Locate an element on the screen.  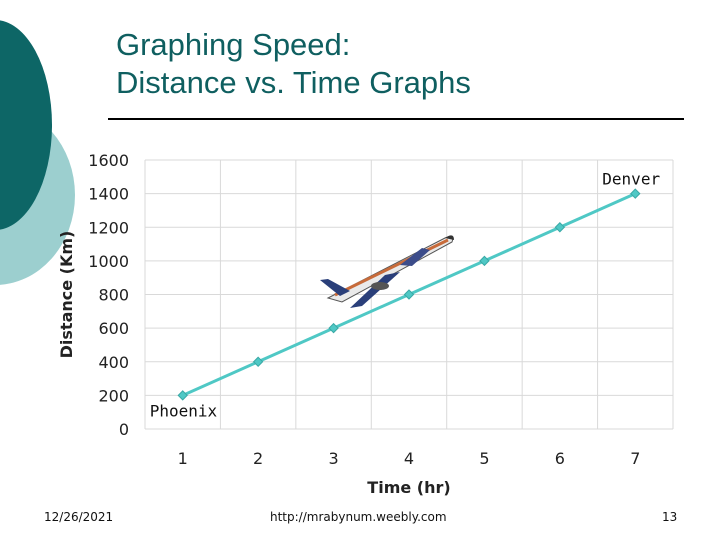
footer-date: 12/26/2021 is located at coordinates (79, 517).